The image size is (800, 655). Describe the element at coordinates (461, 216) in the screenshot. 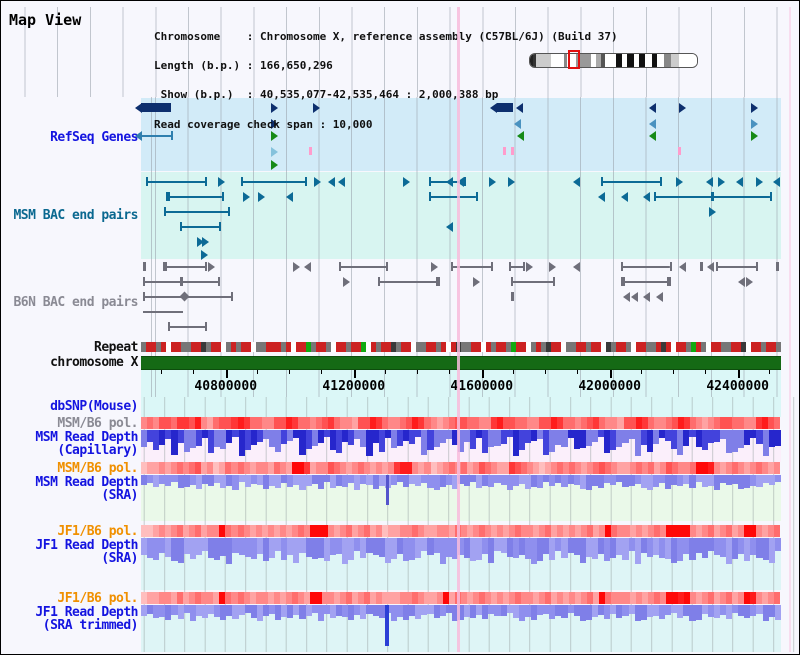

I see `msm-bac-end-pairs-track` at that location.